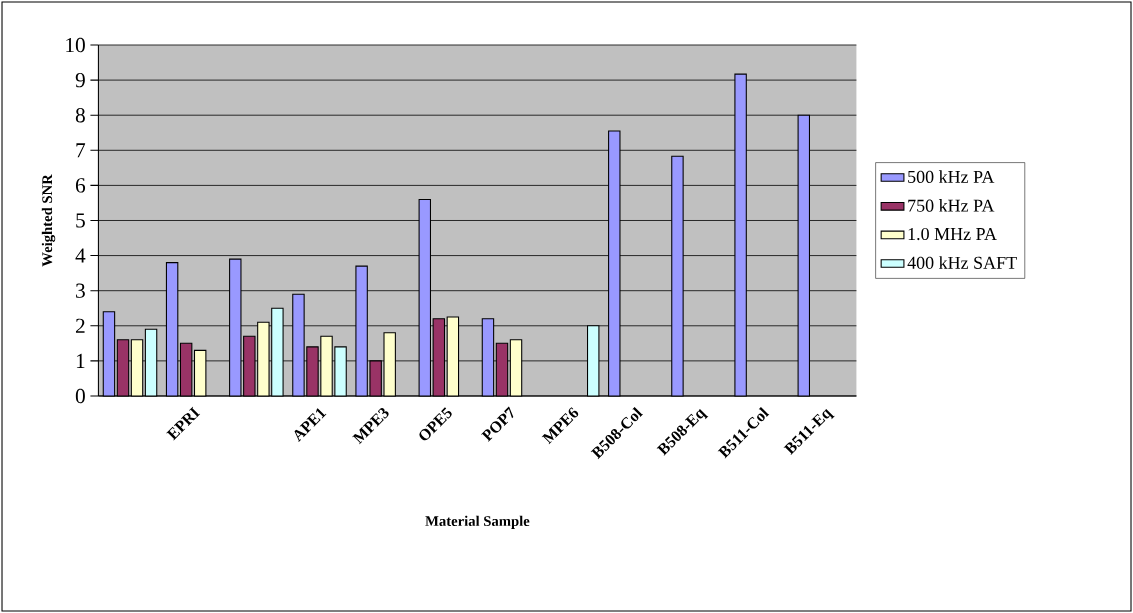  I want to click on y-axis-title: Weighted SNR, so click(48, 220).